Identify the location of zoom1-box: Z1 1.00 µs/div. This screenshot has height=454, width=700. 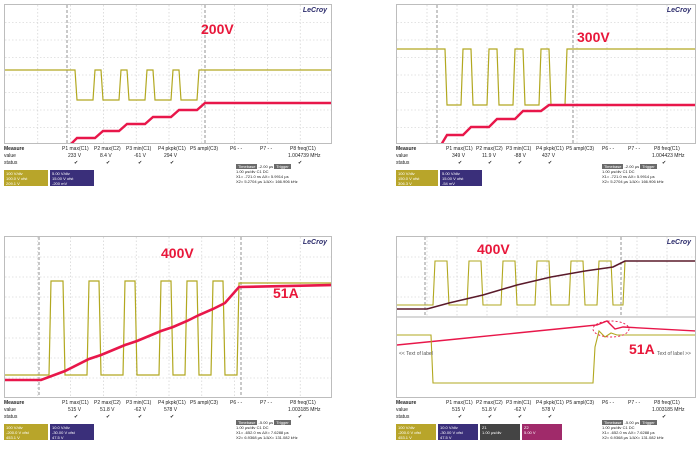
(500, 432).